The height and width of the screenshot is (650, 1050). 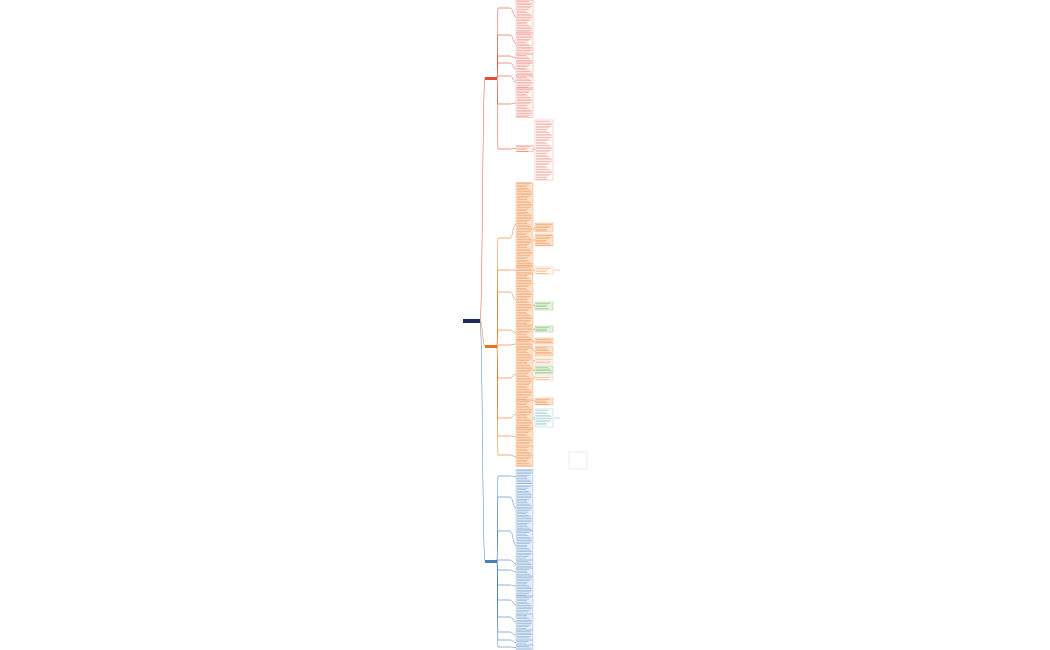 What do you see at coordinates (541, 325) in the screenshot?
I see `nodes` at bounding box center [541, 325].